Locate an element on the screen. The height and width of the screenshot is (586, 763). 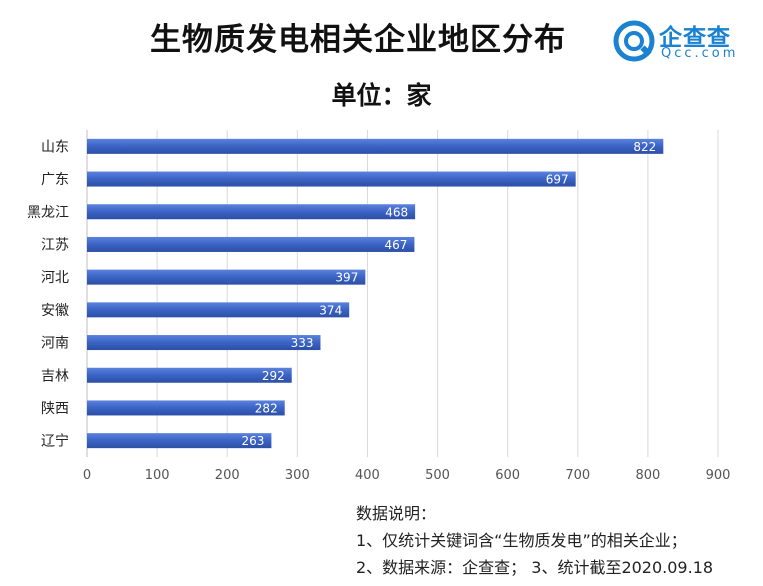
category-label-河北: 河北 is located at coordinates (55, 278).